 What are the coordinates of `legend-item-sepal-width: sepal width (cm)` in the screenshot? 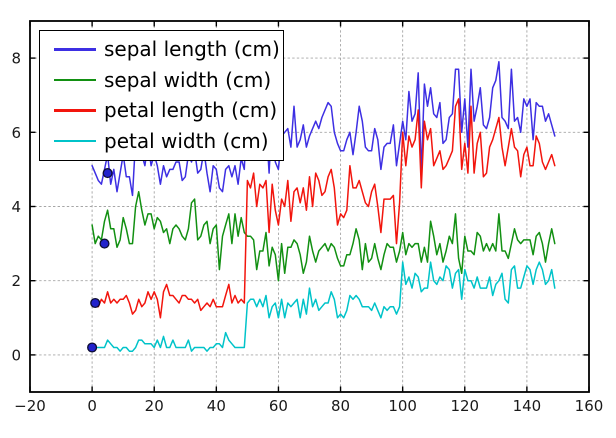 It's located at (161, 80).